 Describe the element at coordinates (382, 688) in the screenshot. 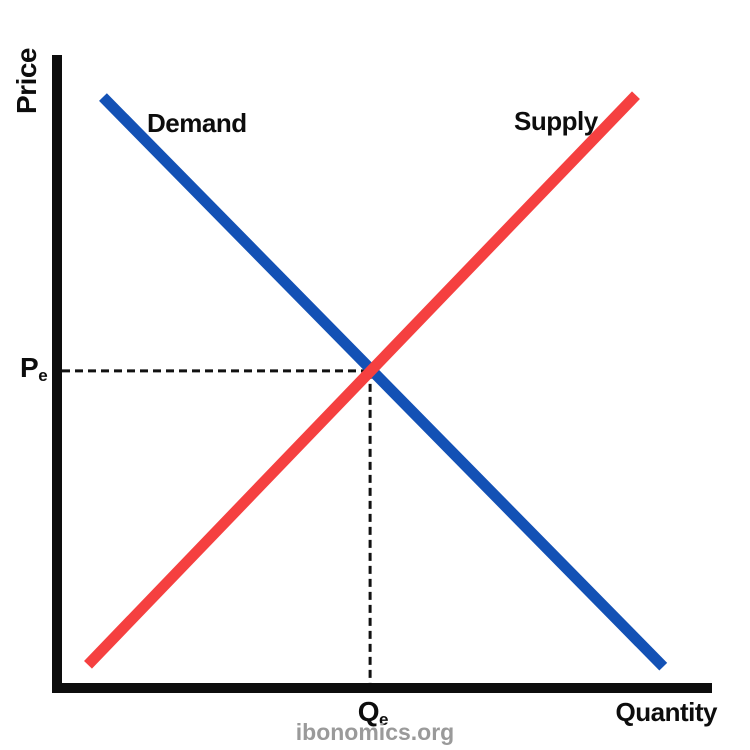

I see `x-axis` at that location.